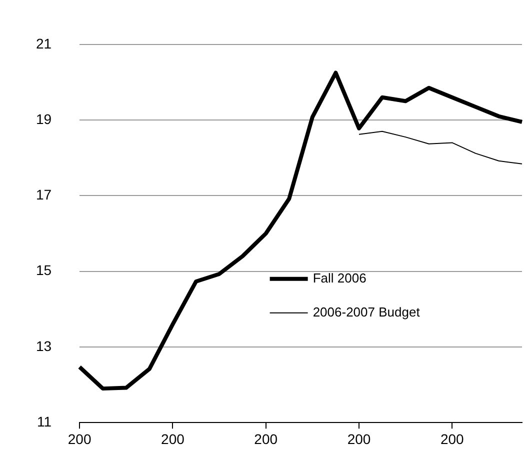 The width and height of the screenshot is (525, 459). I want to click on legend-label: Fall 2006, so click(339, 278).